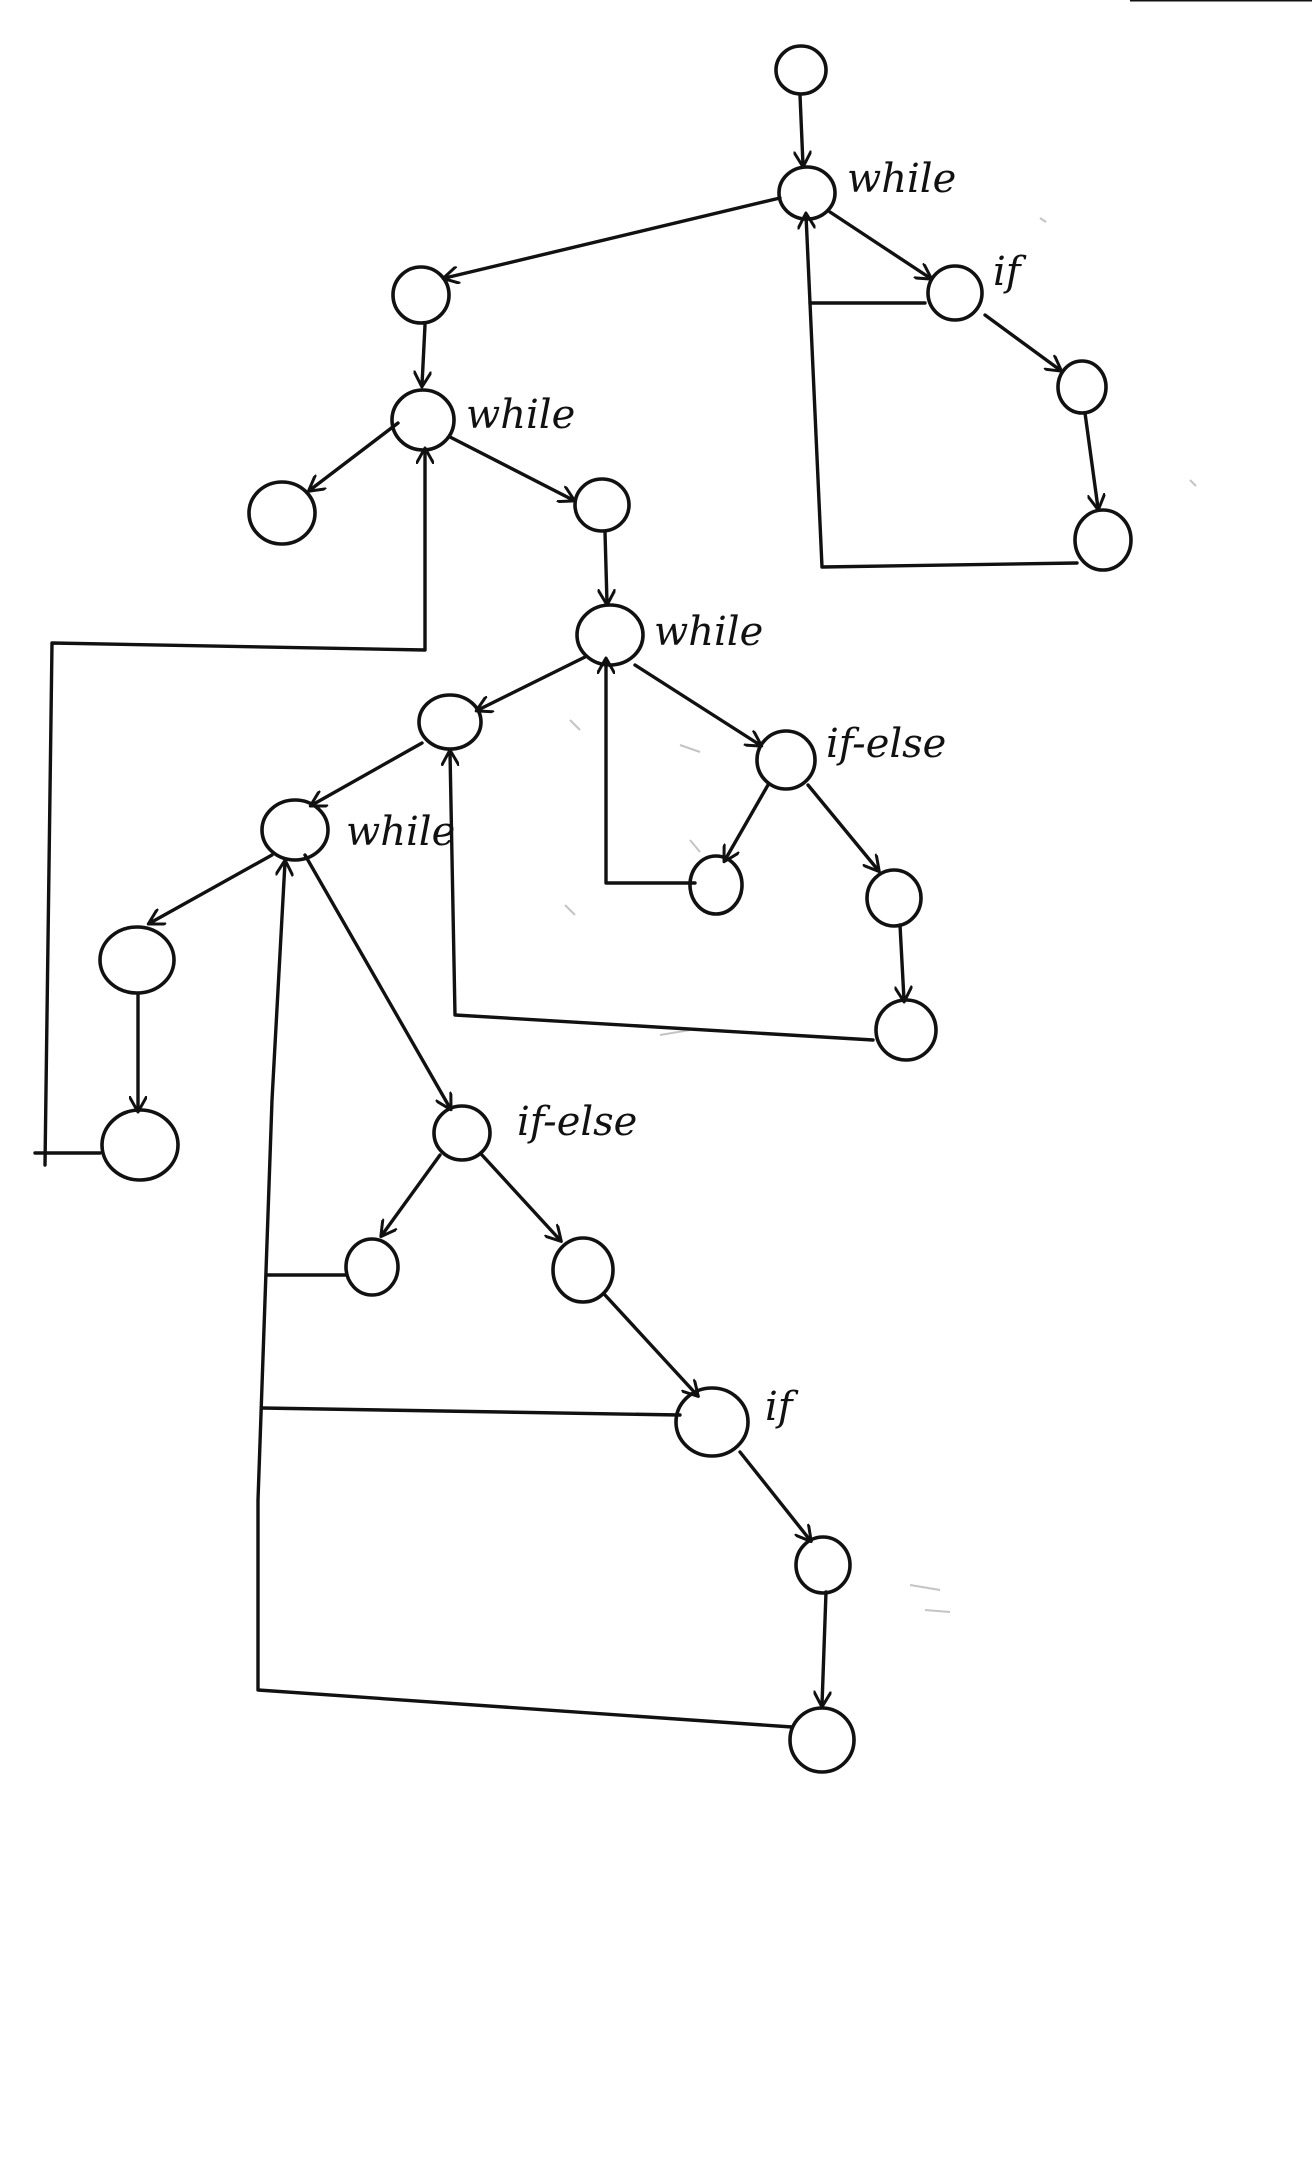 This screenshot has width=1312, height=2176. What do you see at coordinates (471, 1411) in the screenshot?
I see `edge-n20-back` at bounding box center [471, 1411].